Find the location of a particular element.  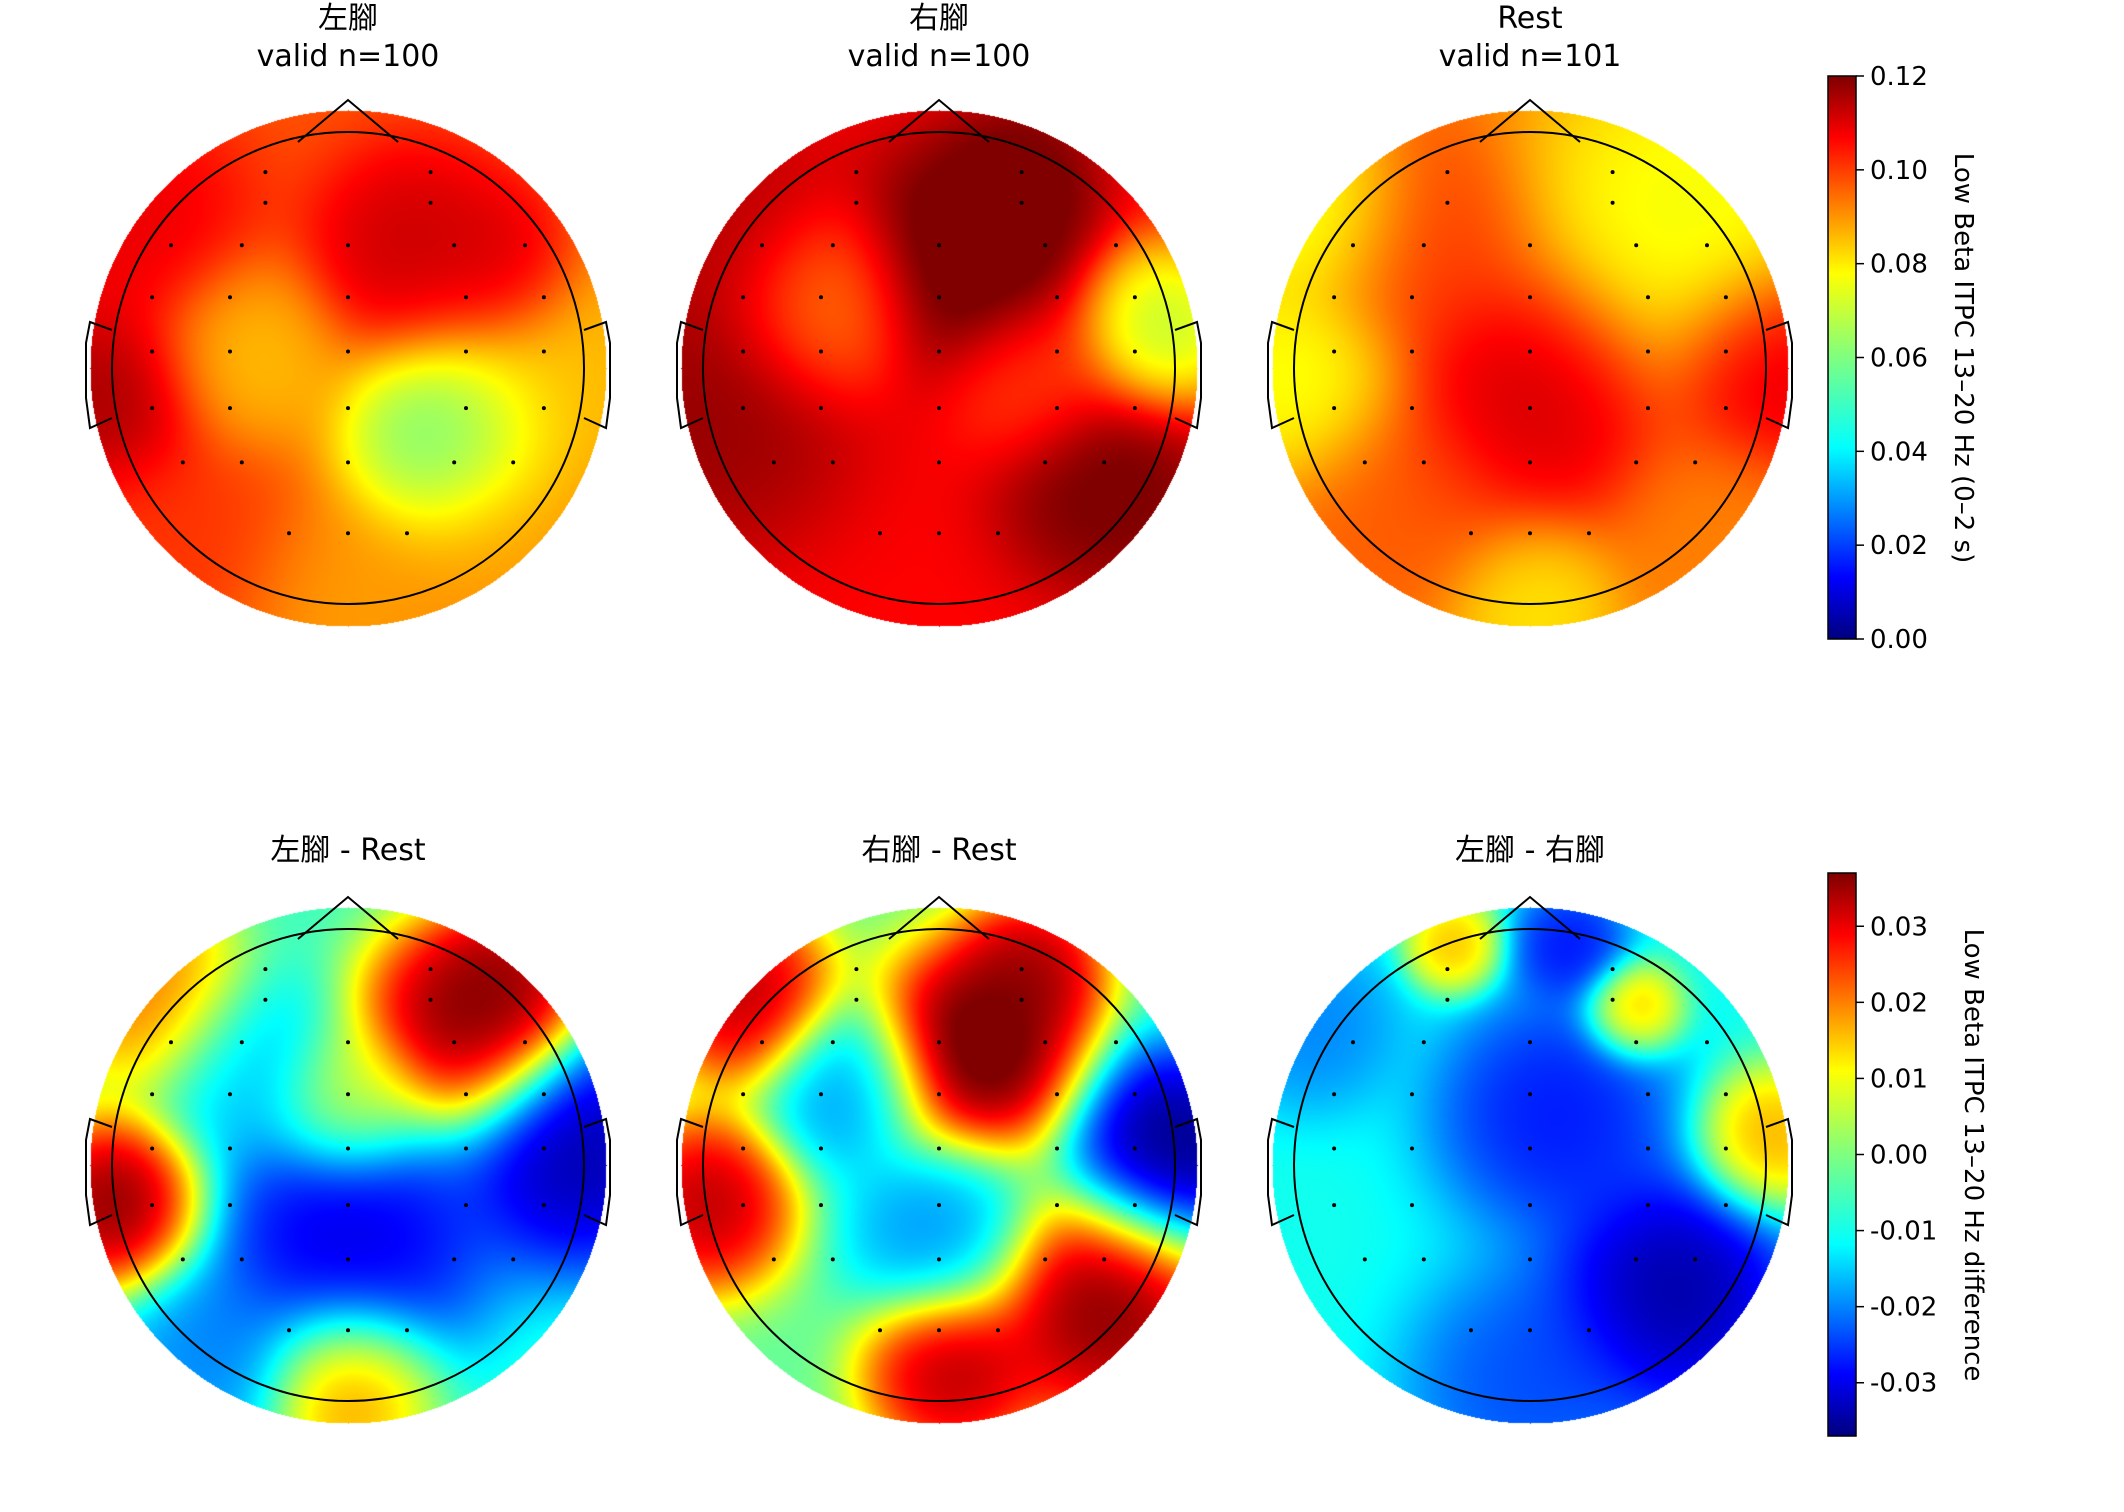

colorbar-tick-label: 0.06 is located at coordinates (1899, 359).